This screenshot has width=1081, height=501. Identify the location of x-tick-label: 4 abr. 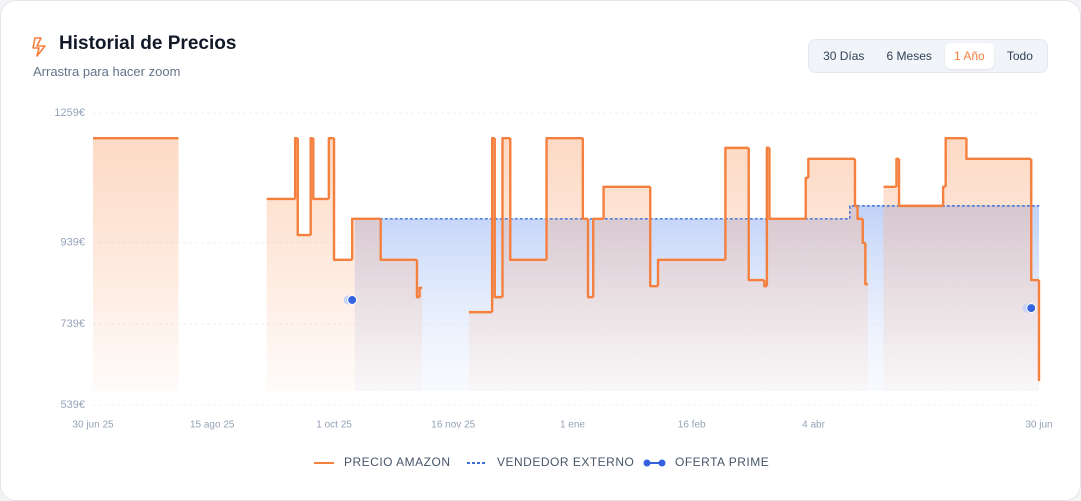
(813, 425).